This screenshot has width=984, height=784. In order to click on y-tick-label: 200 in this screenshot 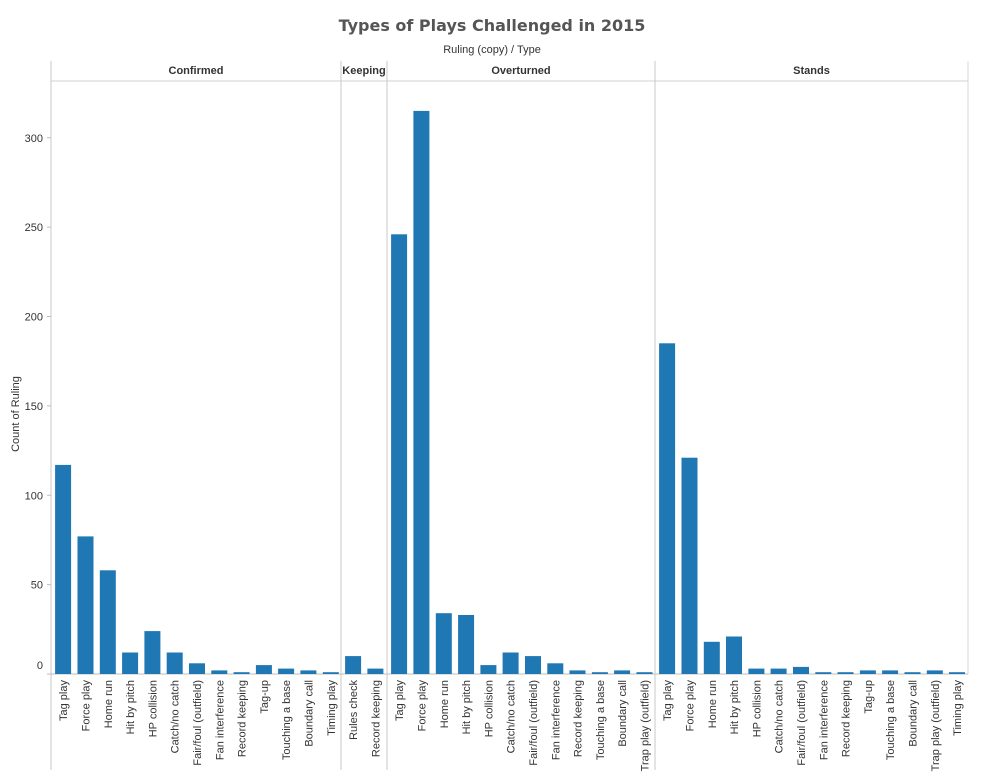, I will do `click(34, 318)`.